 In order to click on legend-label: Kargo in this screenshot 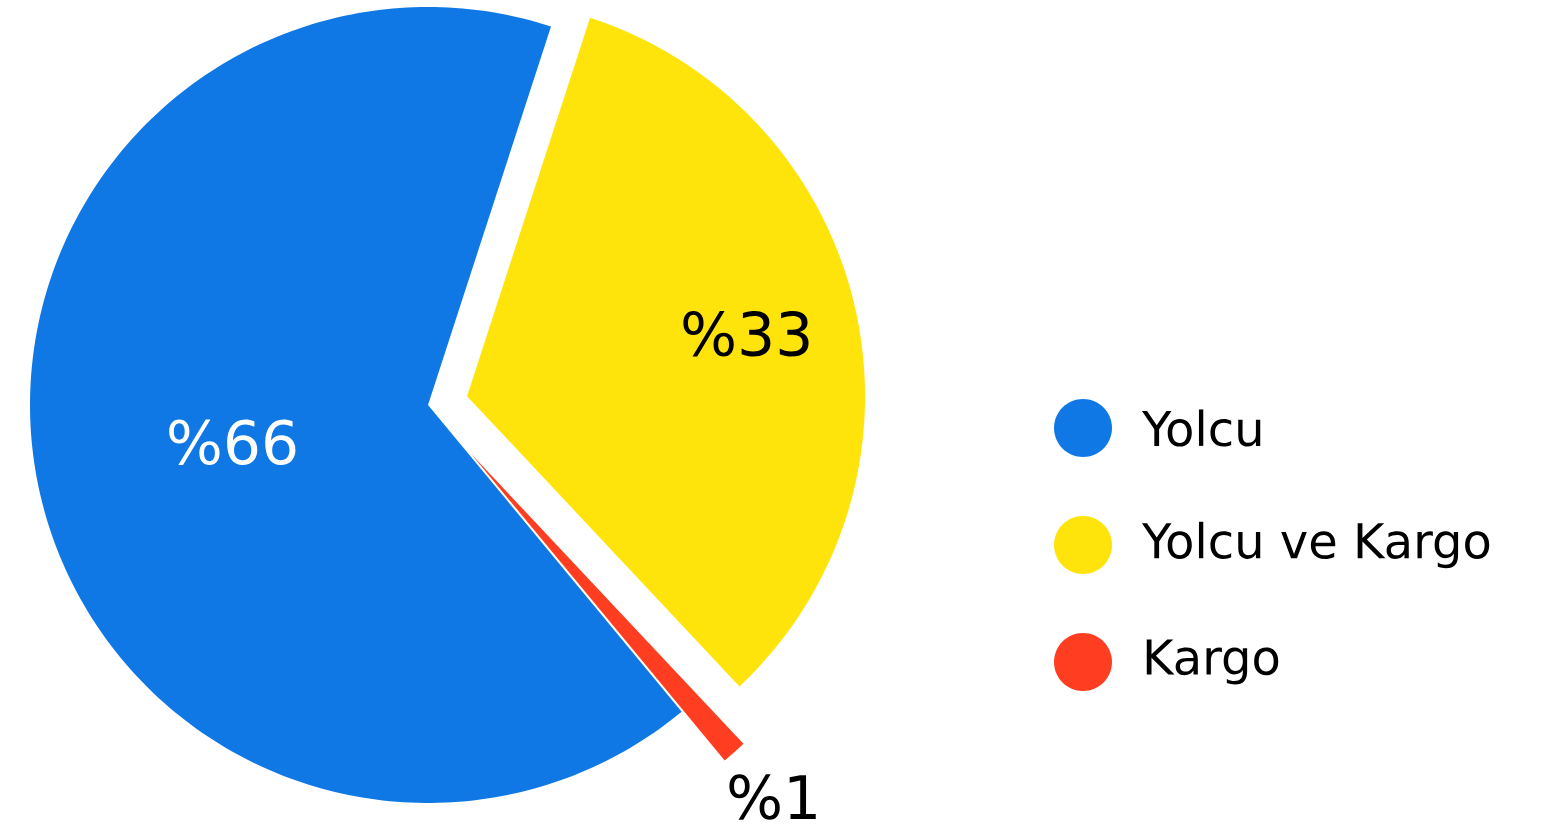, I will do `click(1212, 662)`.